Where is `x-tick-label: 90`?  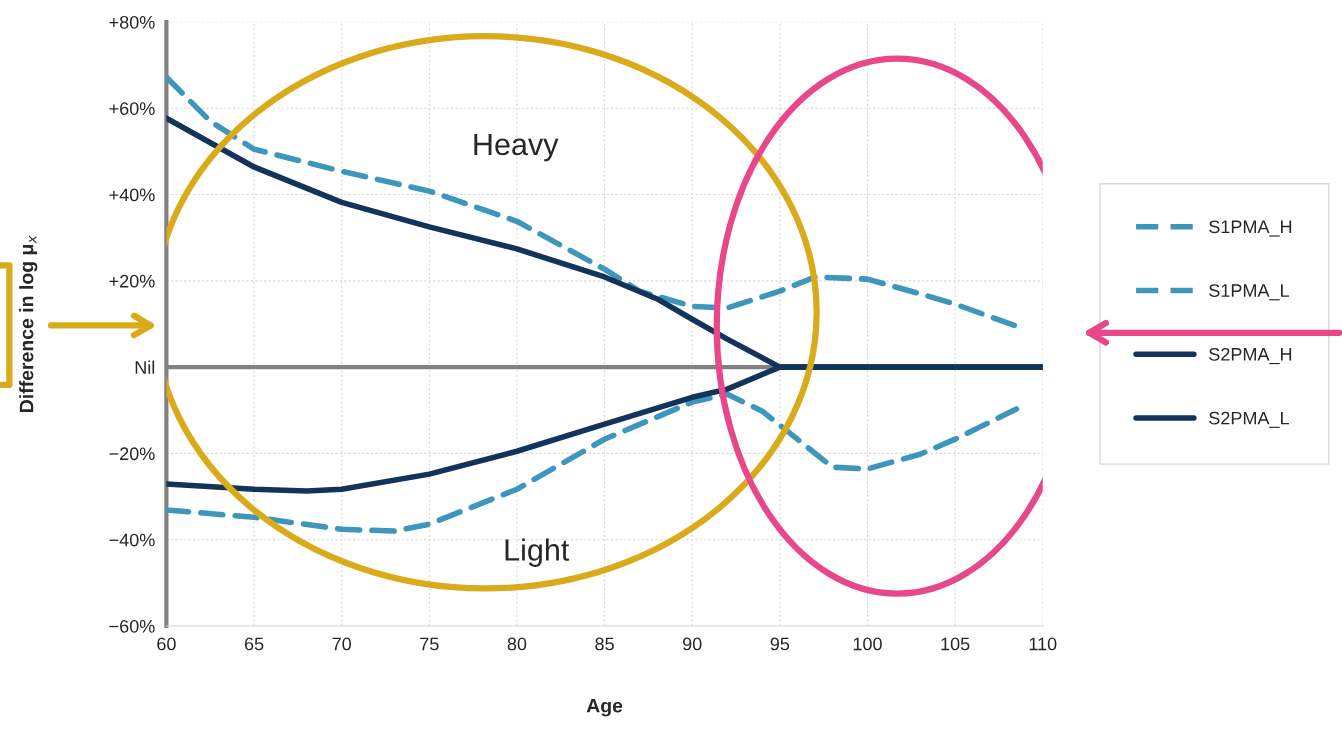
x-tick-label: 90 is located at coordinates (692, 644).